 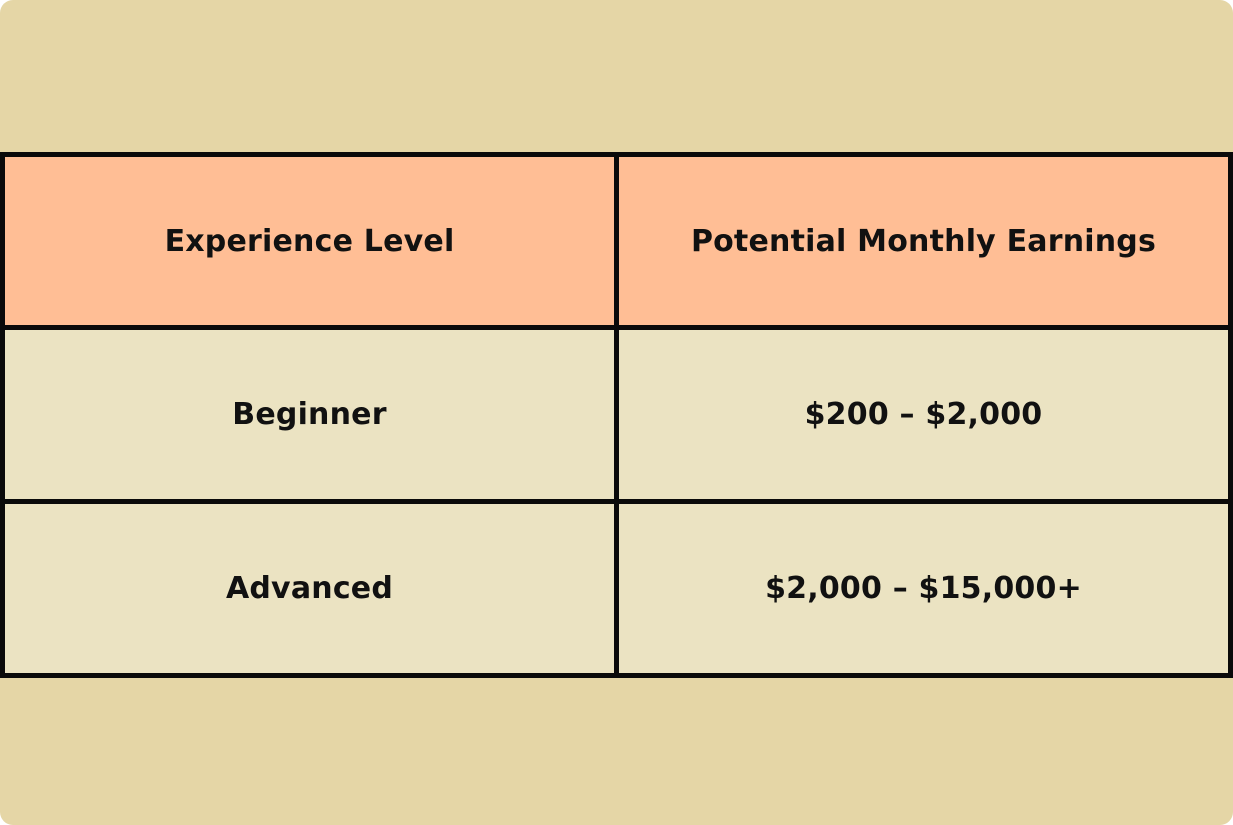 What do you see at coordinates (309, 414) in the screenshot?
I see `cell-level-beginner: Beginner` at bounding box center [309, 414].